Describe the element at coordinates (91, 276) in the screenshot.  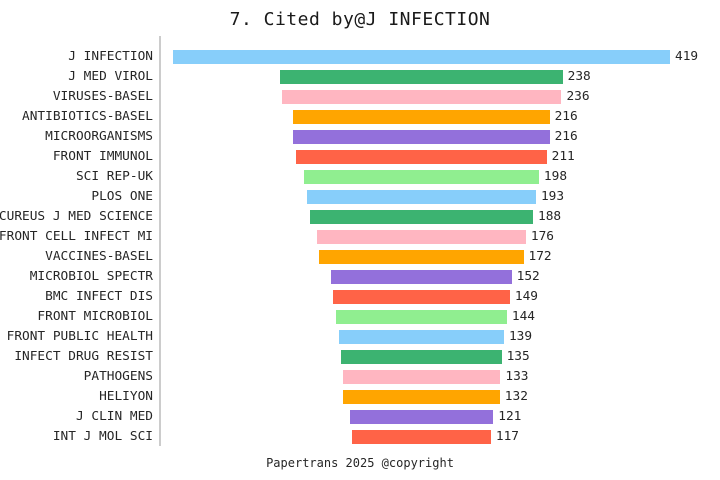
I see `category-label: MICROBIOL SPECTR` at that location.